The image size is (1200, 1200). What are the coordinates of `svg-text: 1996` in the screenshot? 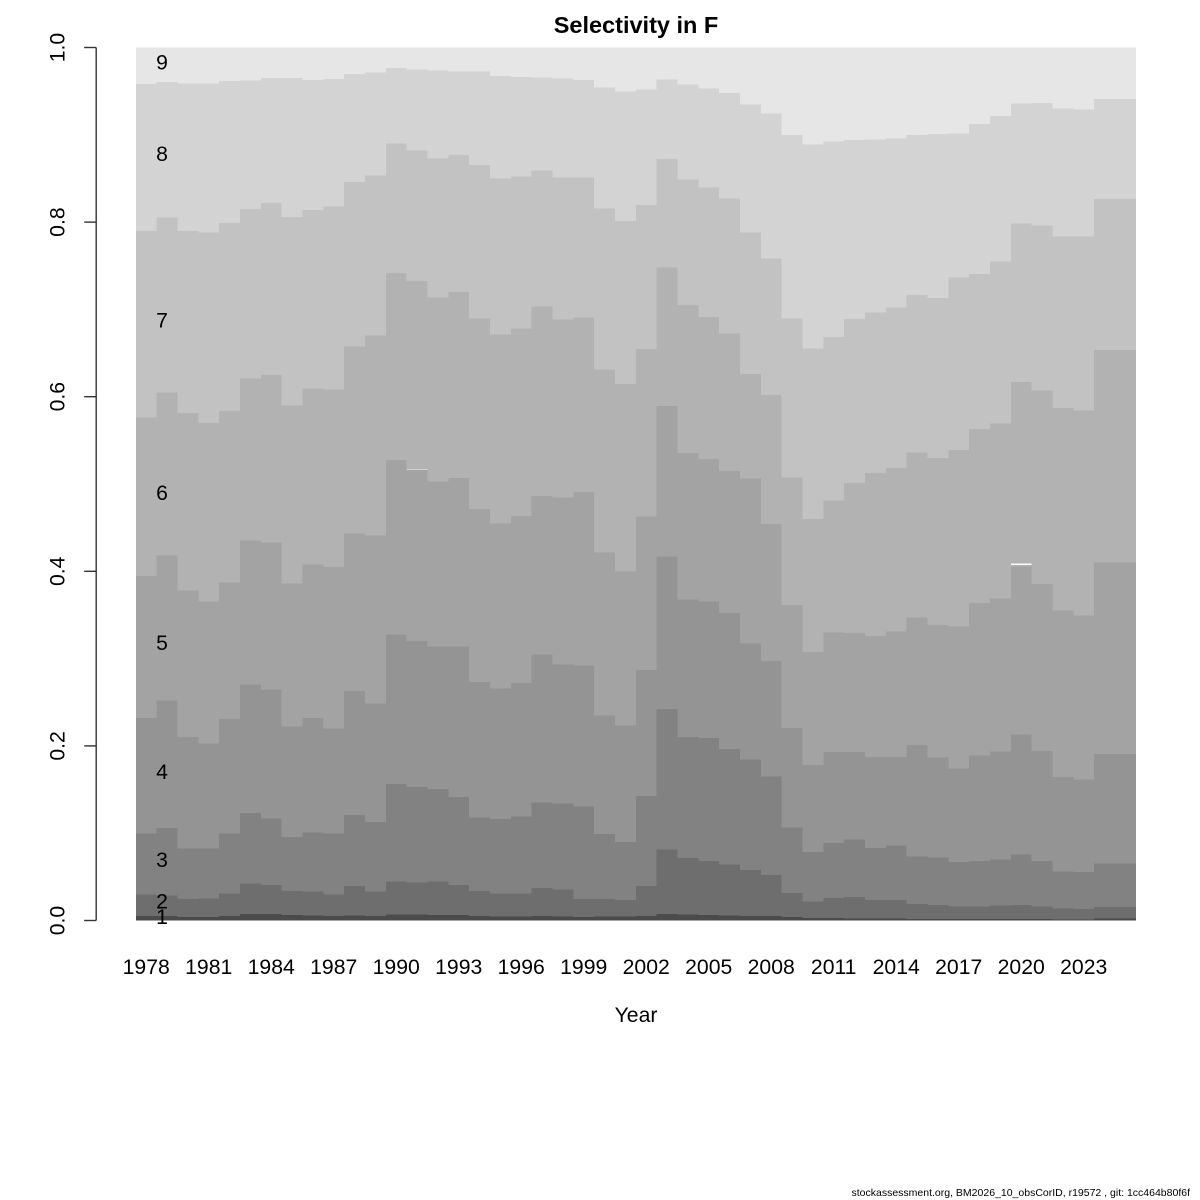 It's located at (521, 967).